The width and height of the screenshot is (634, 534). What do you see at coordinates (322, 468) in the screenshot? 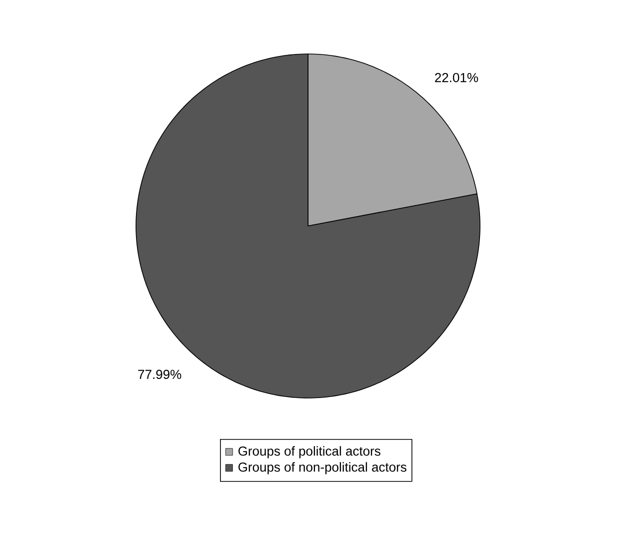
I see `legend-label: Groups of non-political actors` at bounding box center [322, 468].